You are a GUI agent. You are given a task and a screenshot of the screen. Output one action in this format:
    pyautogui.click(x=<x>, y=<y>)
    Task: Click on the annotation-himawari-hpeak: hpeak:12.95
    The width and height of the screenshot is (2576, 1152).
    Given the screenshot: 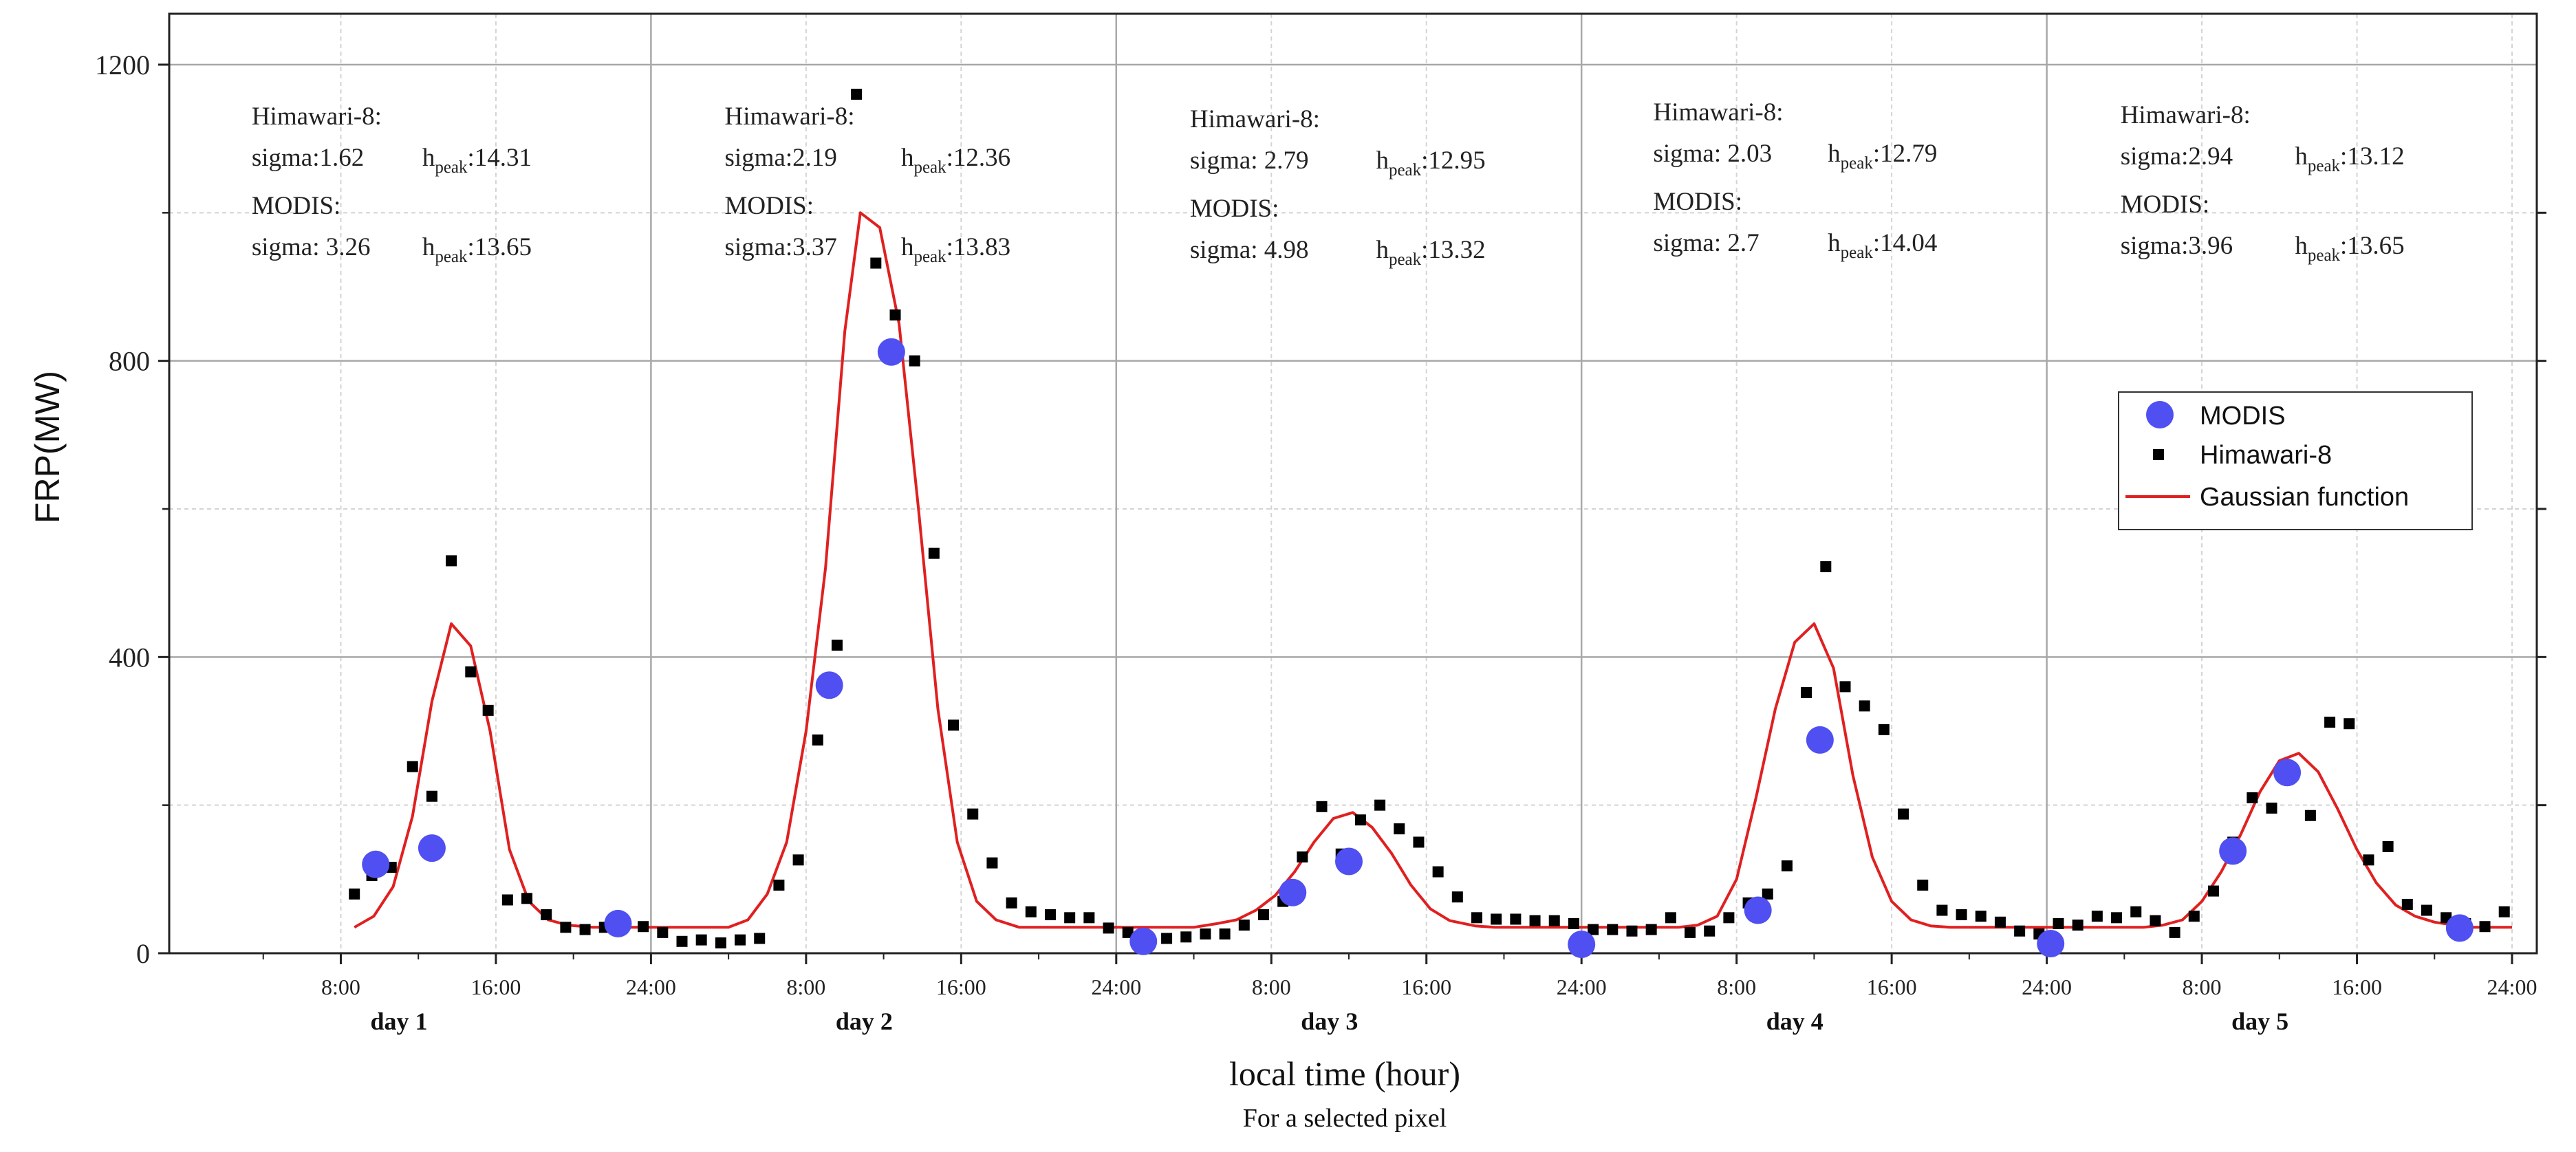 What is the action you would take?
    pyautogui.click(x=1431, y=163)
    